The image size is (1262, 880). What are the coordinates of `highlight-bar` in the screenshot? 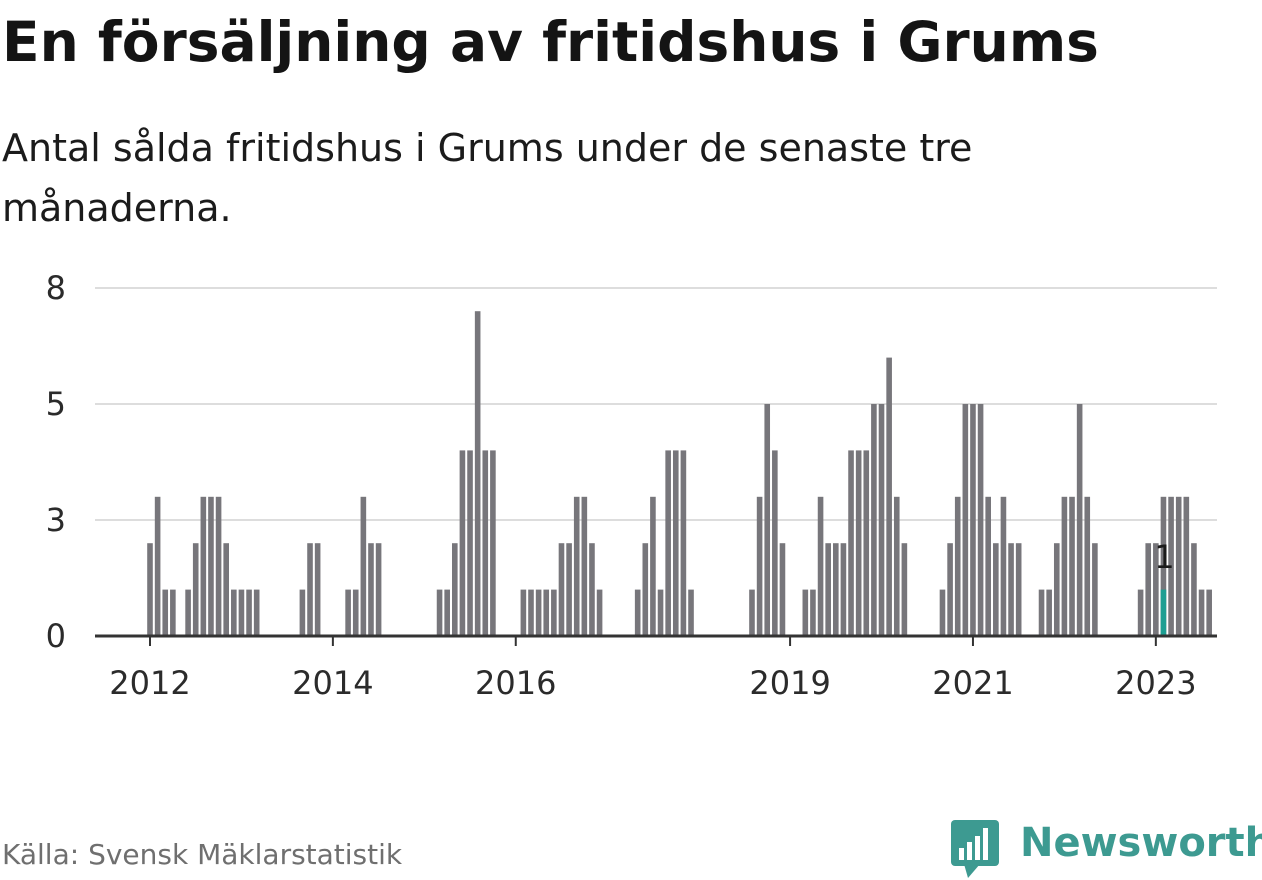 It's located at (1163, 612).